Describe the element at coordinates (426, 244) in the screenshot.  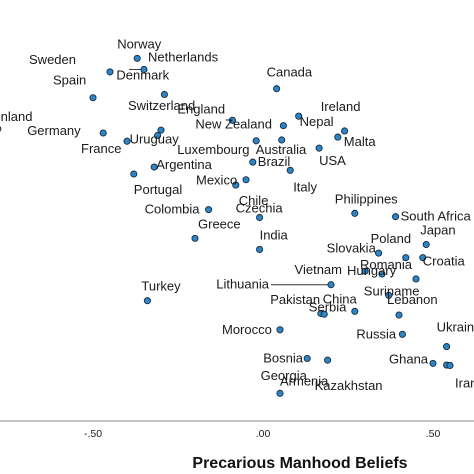
I see `point-japan` at that location.